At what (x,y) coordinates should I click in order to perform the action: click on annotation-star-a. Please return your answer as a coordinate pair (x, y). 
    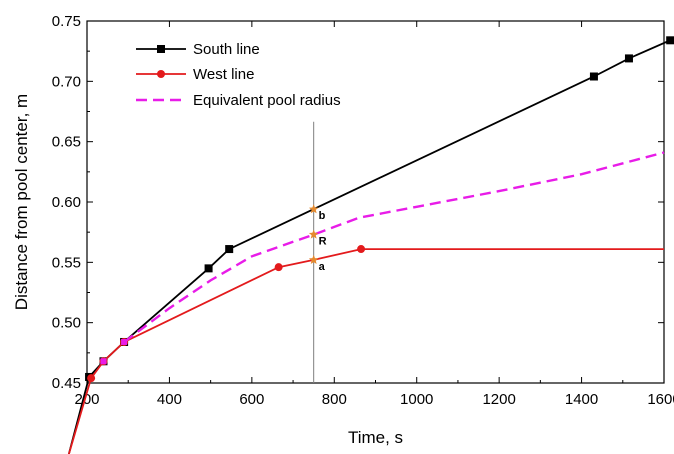
    Looking at the image, I should click on (313, 259).